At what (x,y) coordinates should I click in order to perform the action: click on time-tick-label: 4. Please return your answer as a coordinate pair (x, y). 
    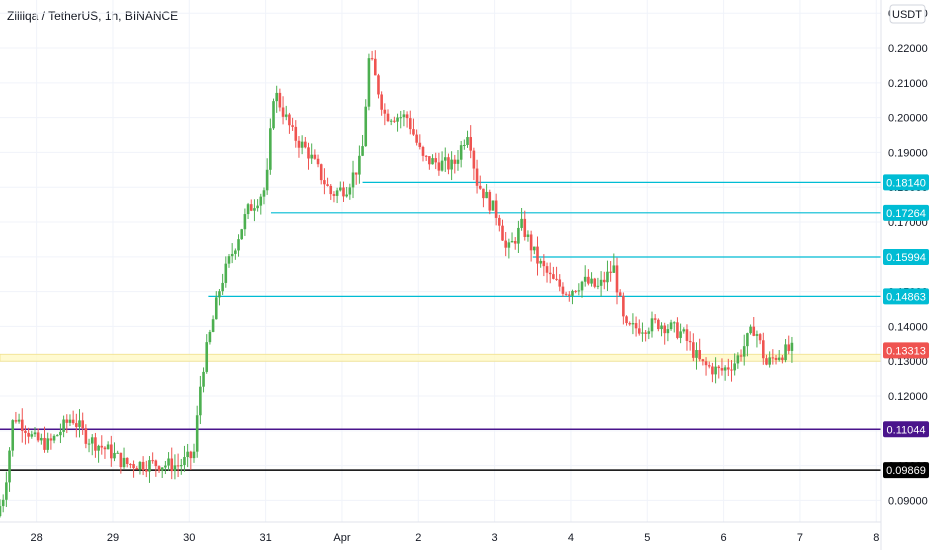
    Looking at the image, I should click on (571, 538).